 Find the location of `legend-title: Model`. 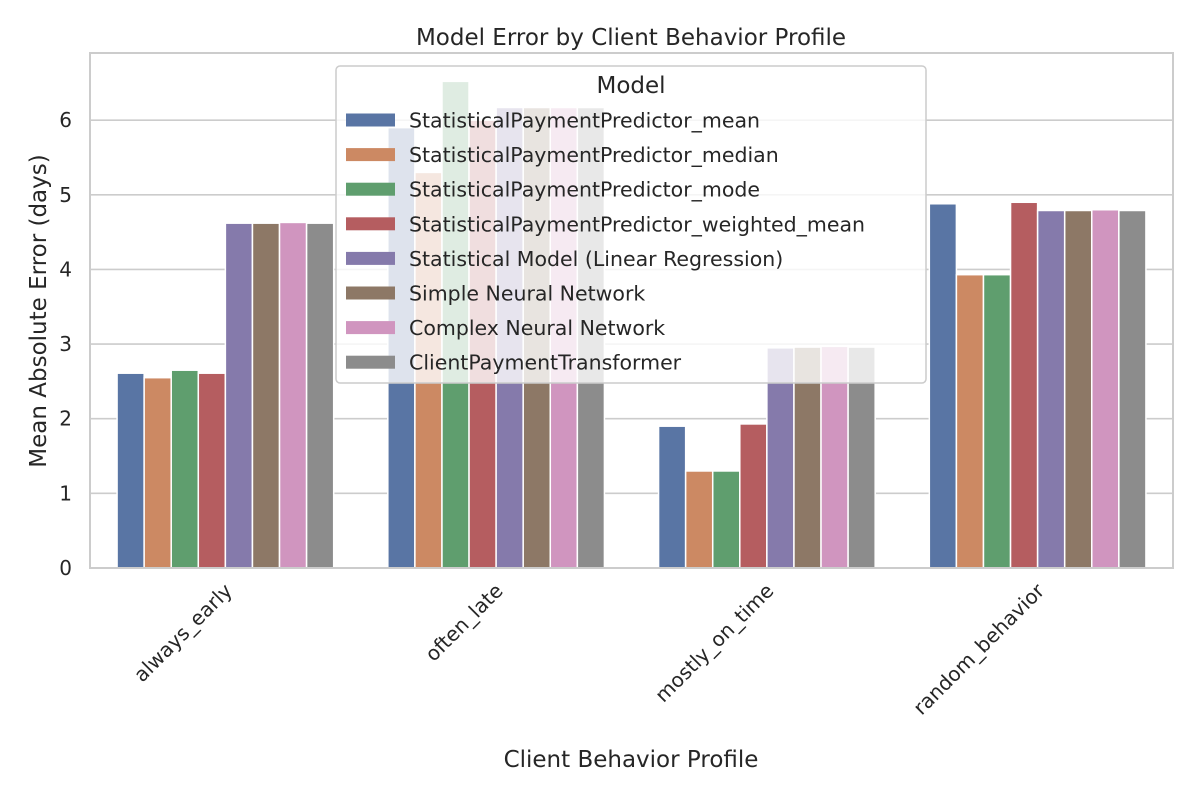

legend-title: Model is located at coordinates (630, 86).